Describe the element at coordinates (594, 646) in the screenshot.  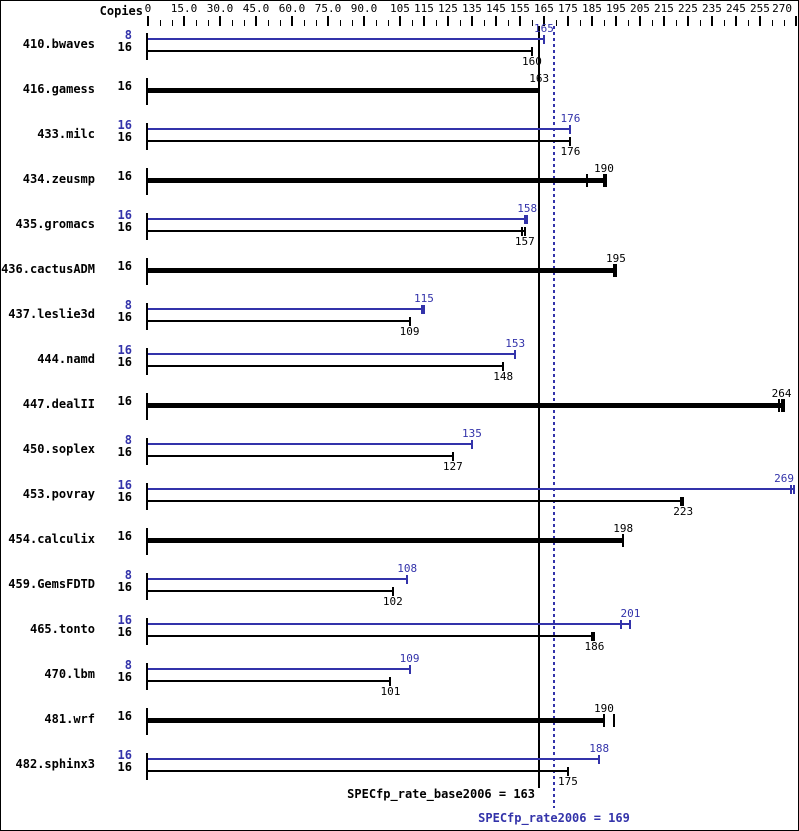
I see `value-label: 186` at that location.